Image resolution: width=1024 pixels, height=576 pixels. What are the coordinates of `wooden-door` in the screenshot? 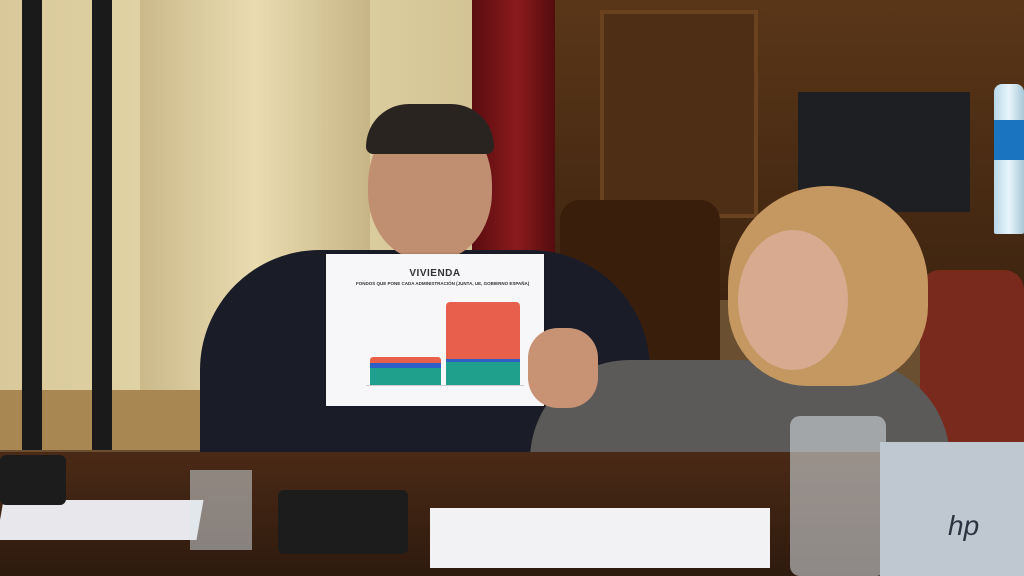 It's located at (679, 114).